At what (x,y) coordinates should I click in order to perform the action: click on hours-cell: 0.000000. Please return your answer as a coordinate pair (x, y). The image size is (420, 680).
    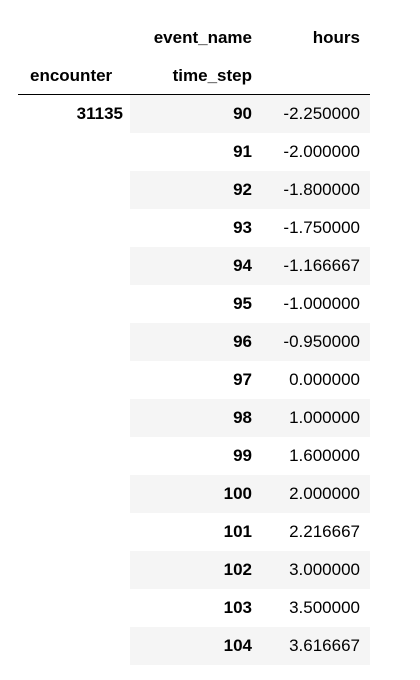
    Looking at the image, I should click on (324, 379).